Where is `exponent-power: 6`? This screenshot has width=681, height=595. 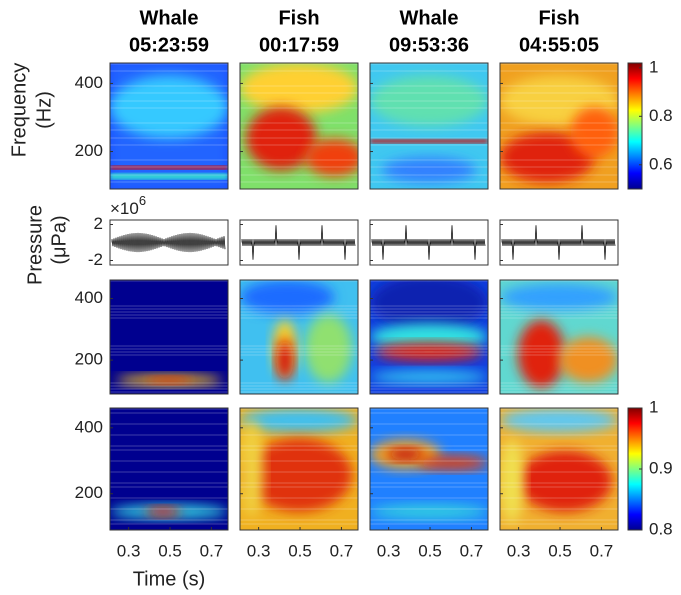 exponent-power: 6 is located at coordinates (142, 200).